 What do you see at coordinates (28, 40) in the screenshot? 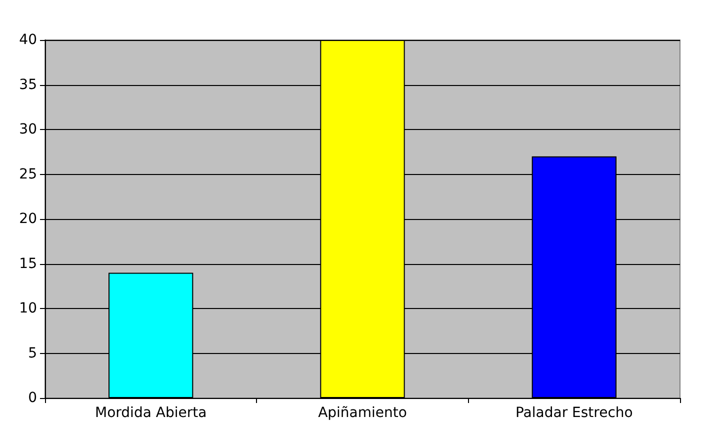
I see `y-tick-label: 40` at bounding box center [28, 40].